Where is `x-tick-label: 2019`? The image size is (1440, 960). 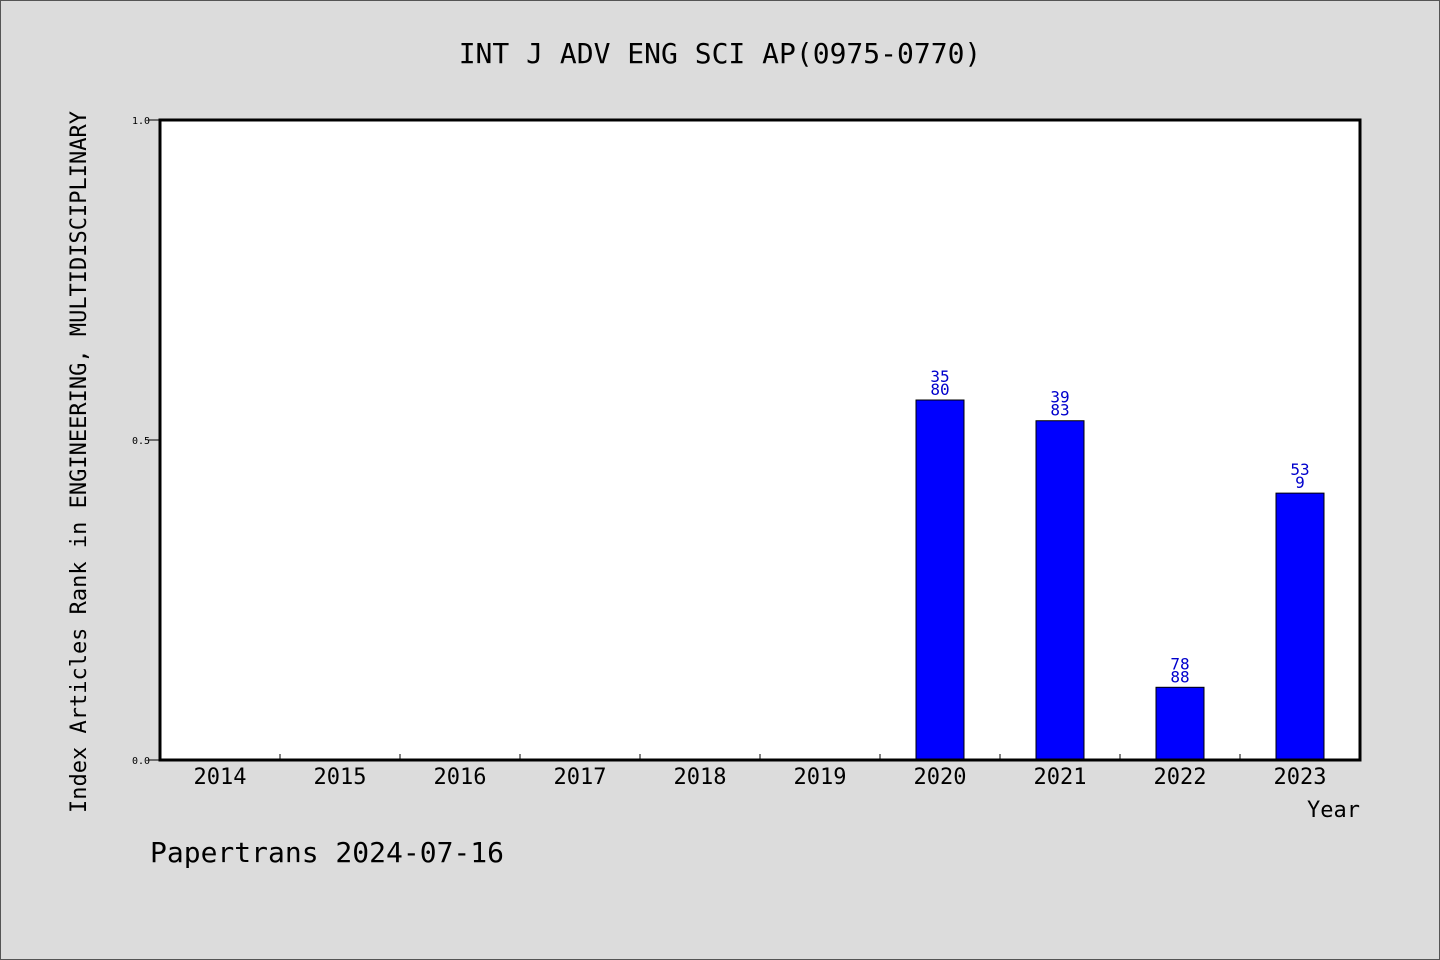
x-tick-label: 2019 is located at coordinates (820, 777).